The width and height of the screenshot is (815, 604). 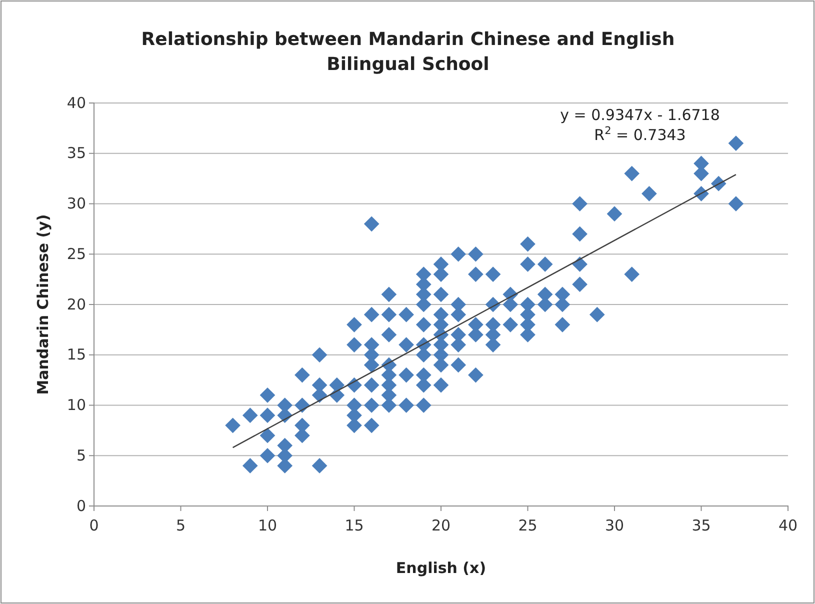 I want to click on y-tick-label: 30, so click(x=76, y=203).